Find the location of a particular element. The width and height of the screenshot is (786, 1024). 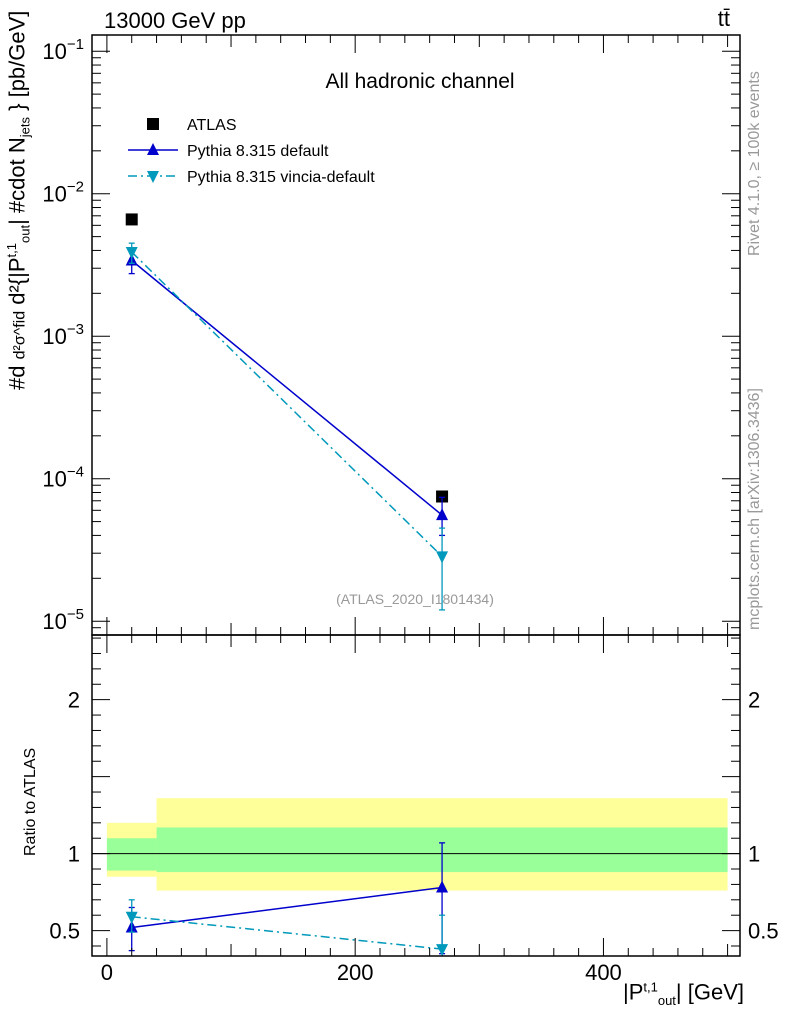

main-pythia-8-315-default-line is located at coordinates (287, 387).